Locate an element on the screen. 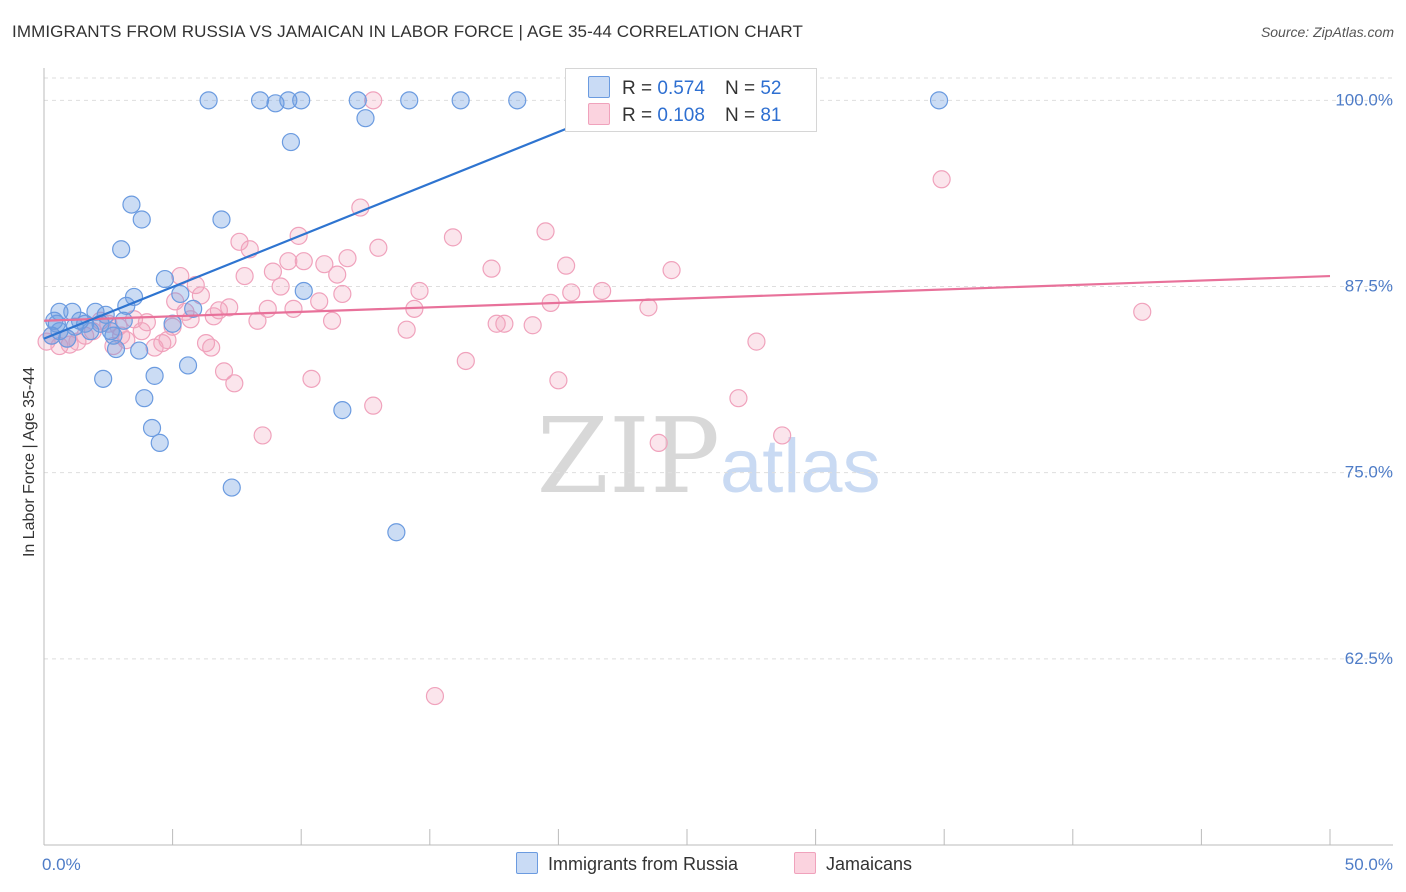 The height and width of the screenshot is (892, 1406). source-credit: Source: ZipAtlas.com is located at coordinates (1327, 32).